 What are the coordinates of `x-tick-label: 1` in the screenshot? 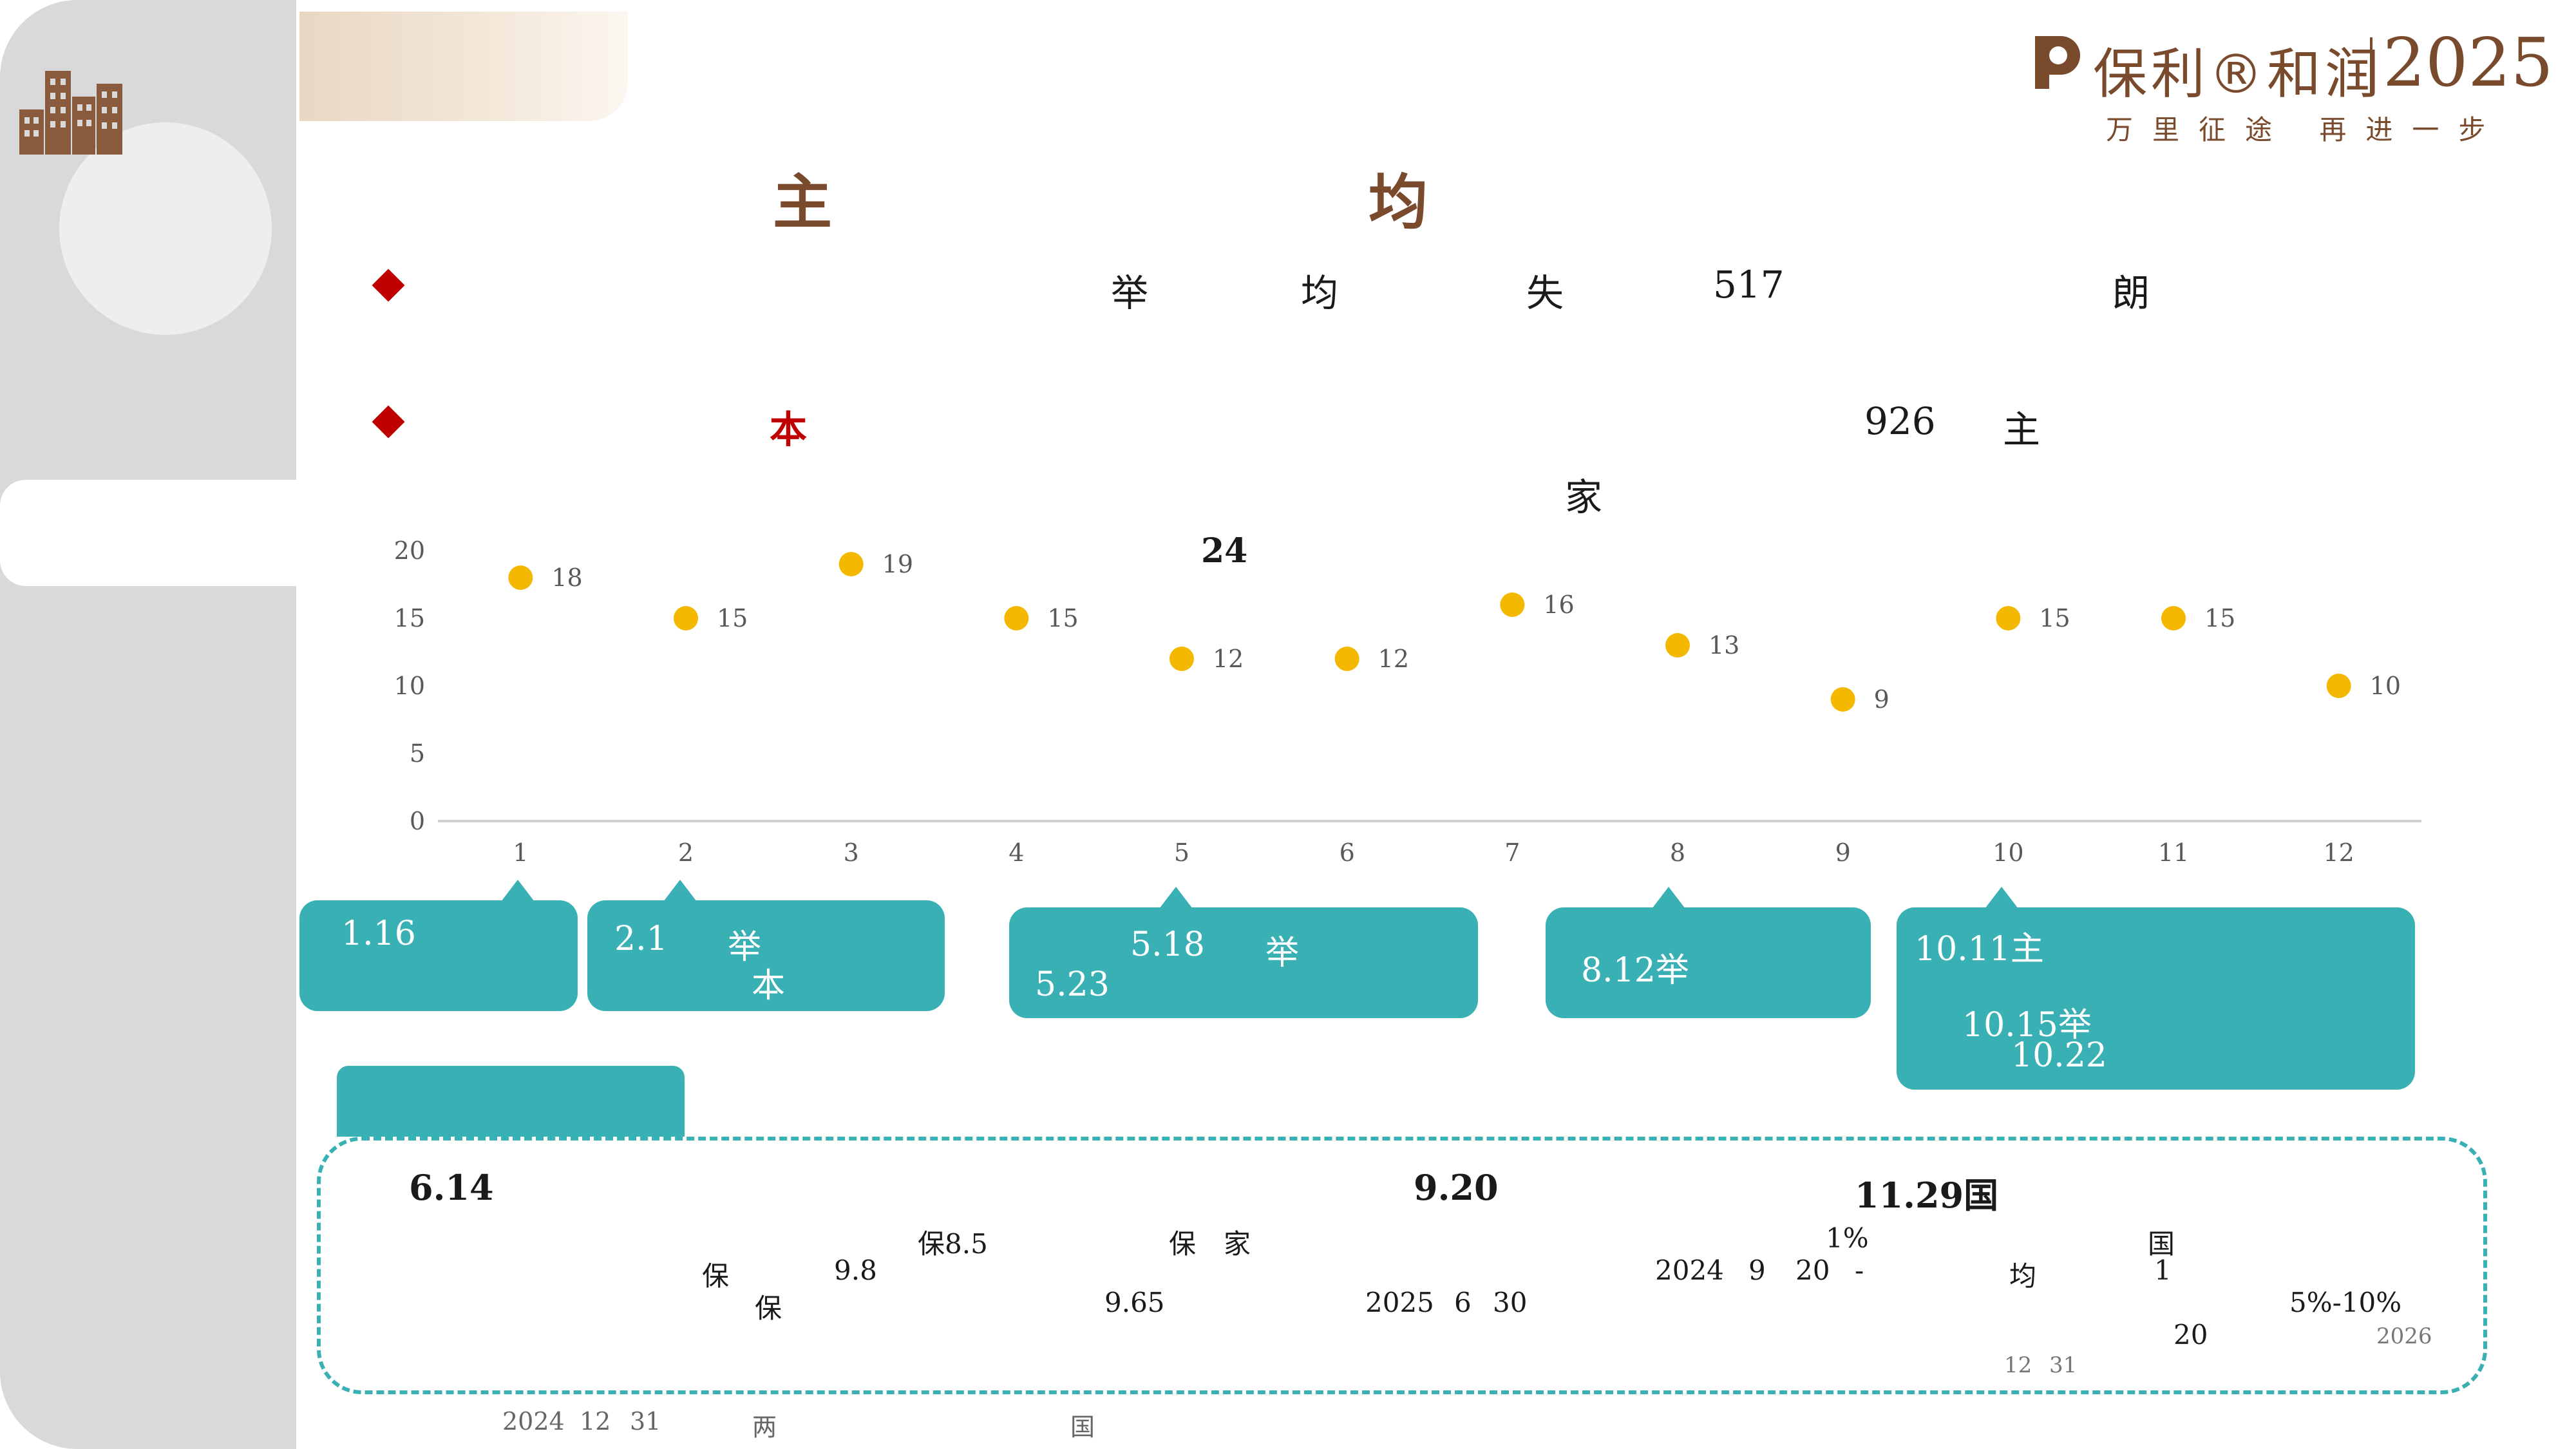 It's located at (521, 852).